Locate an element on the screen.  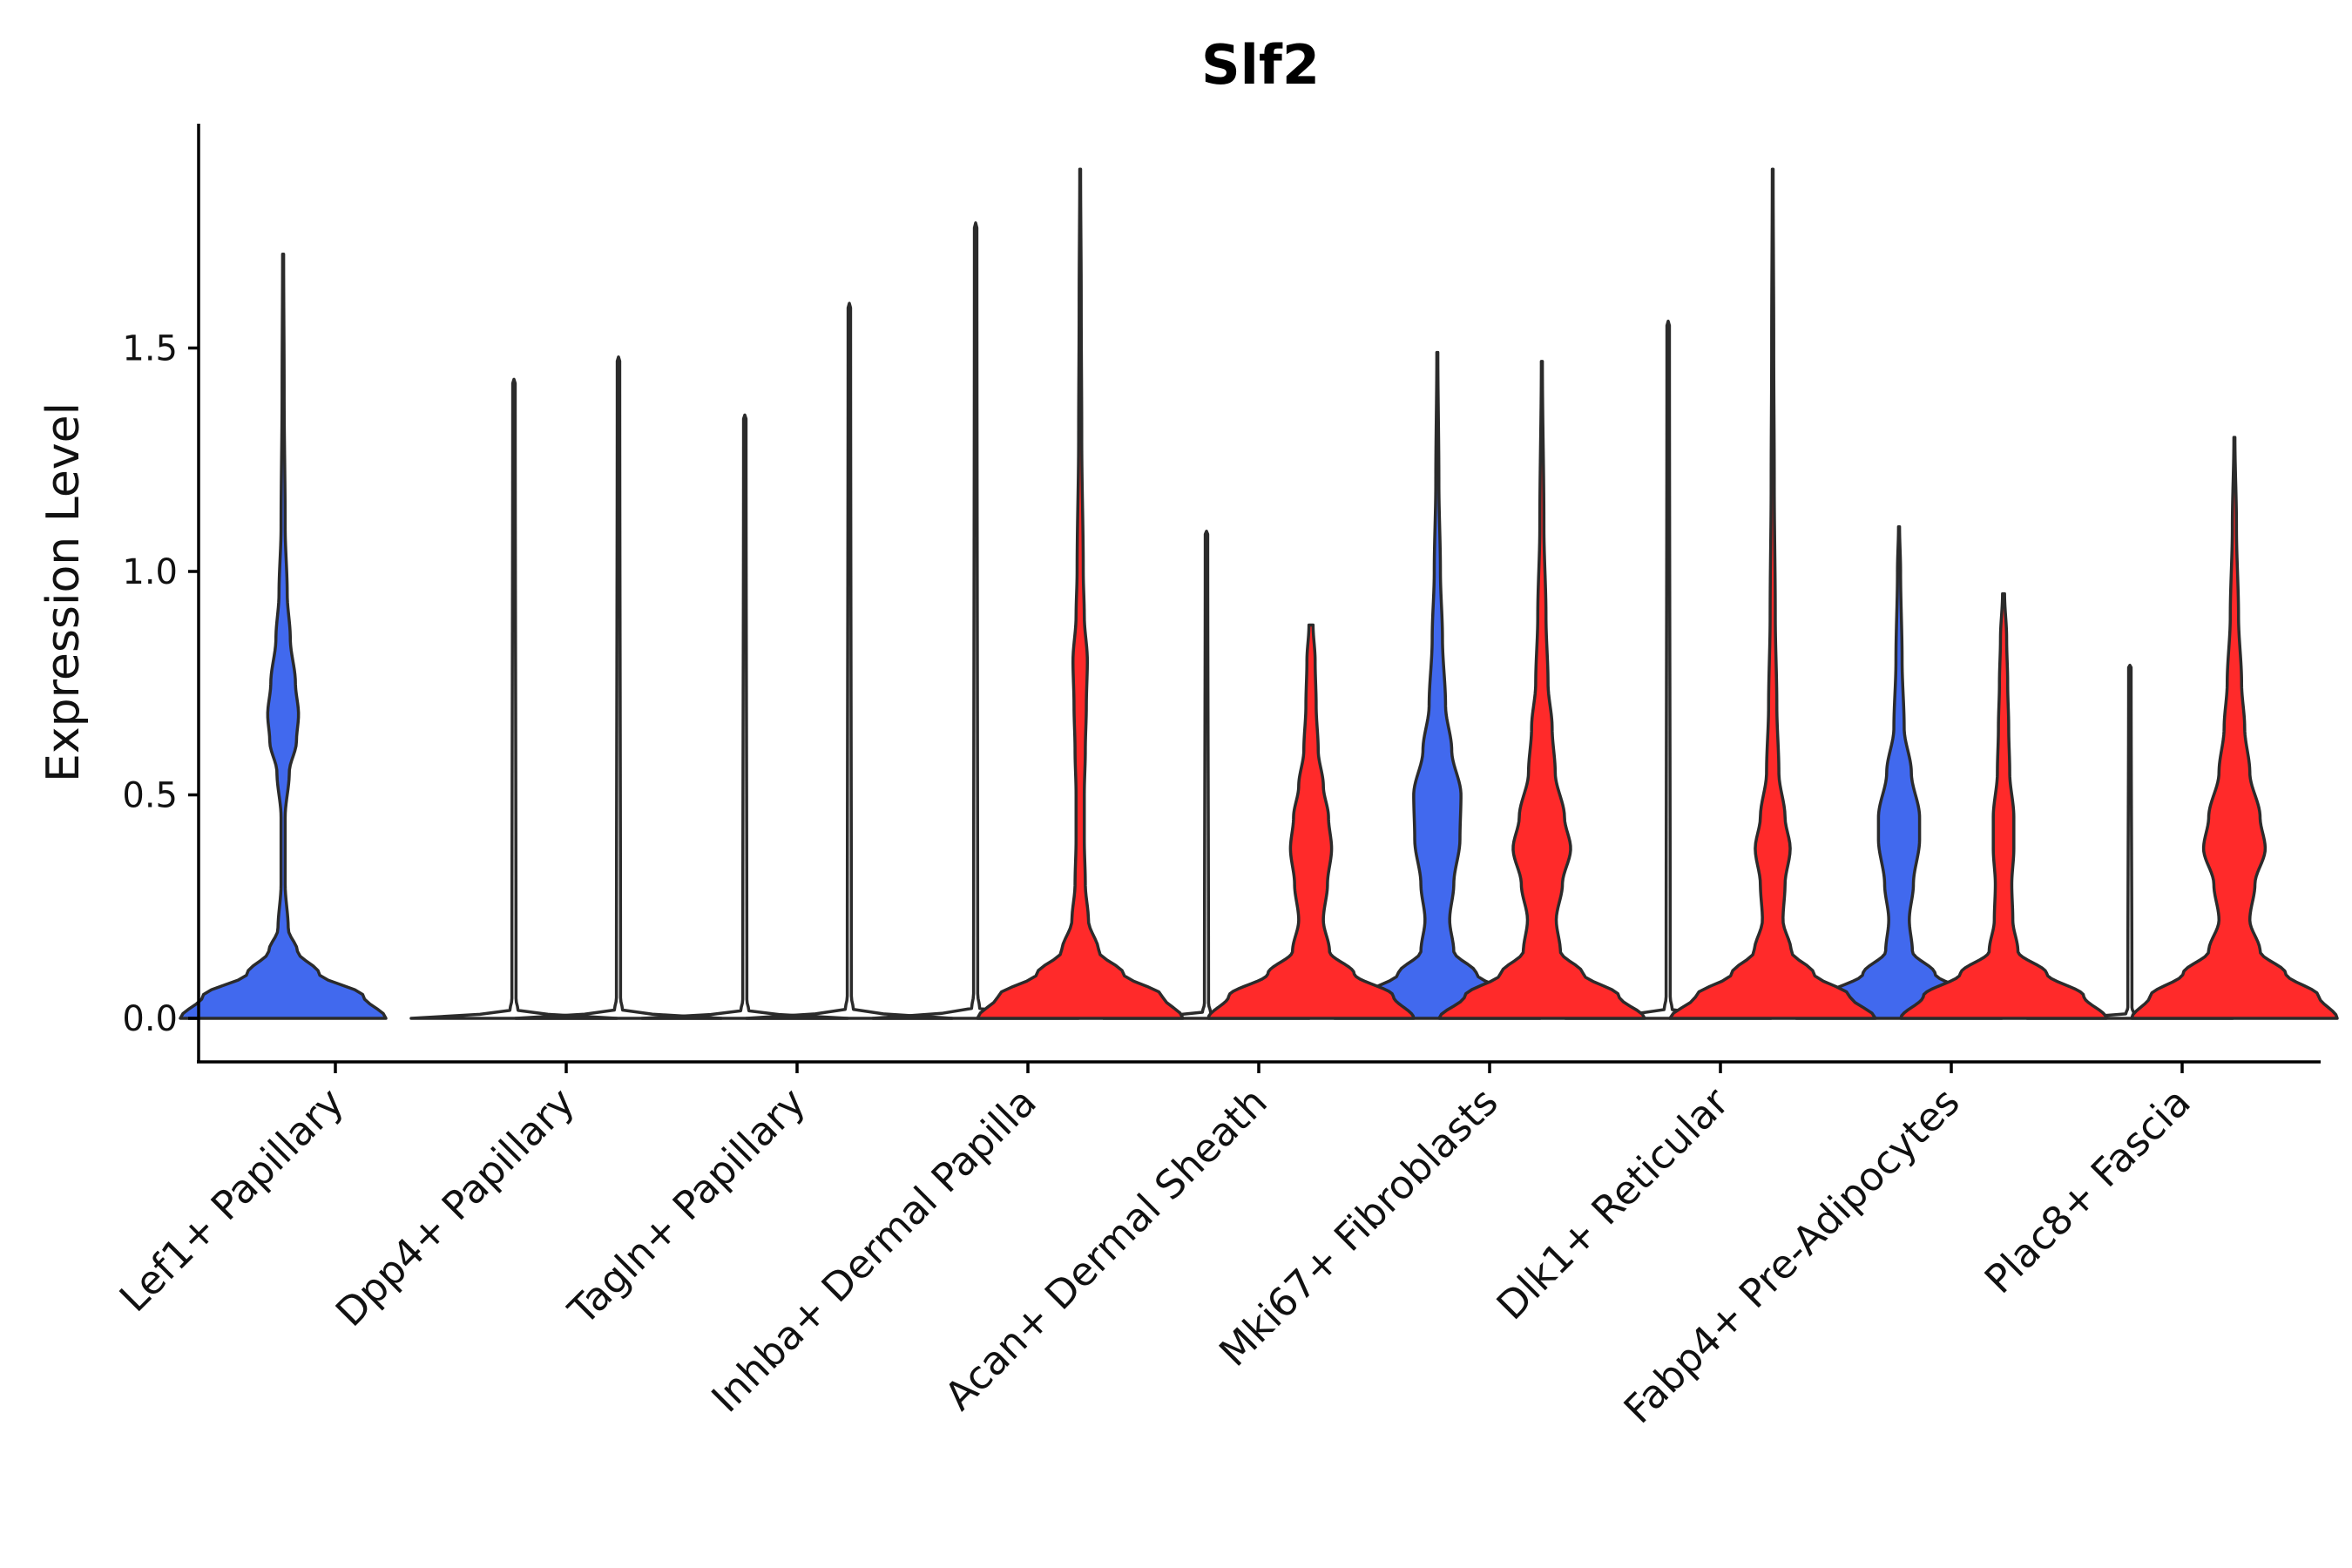
violin-group-b-inhba-dermal-papilla is located at coordinates (1080, 593).